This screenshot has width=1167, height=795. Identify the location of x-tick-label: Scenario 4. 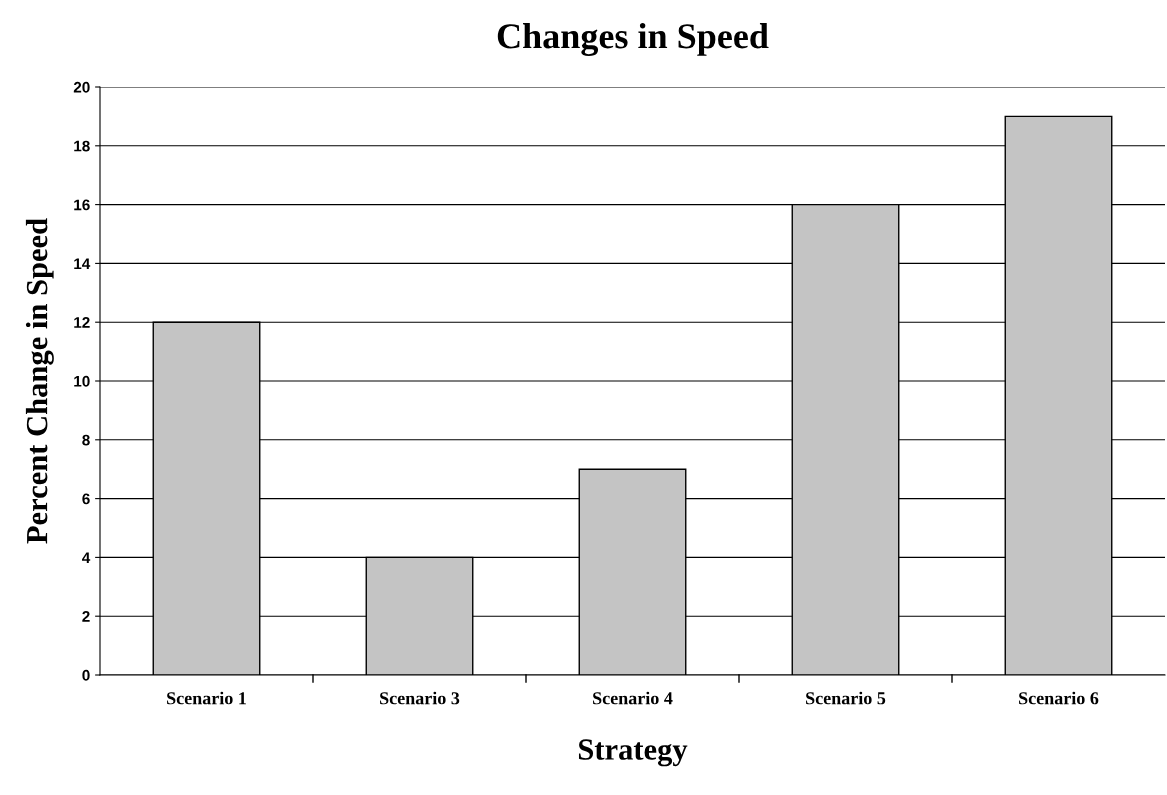
(633, 698).